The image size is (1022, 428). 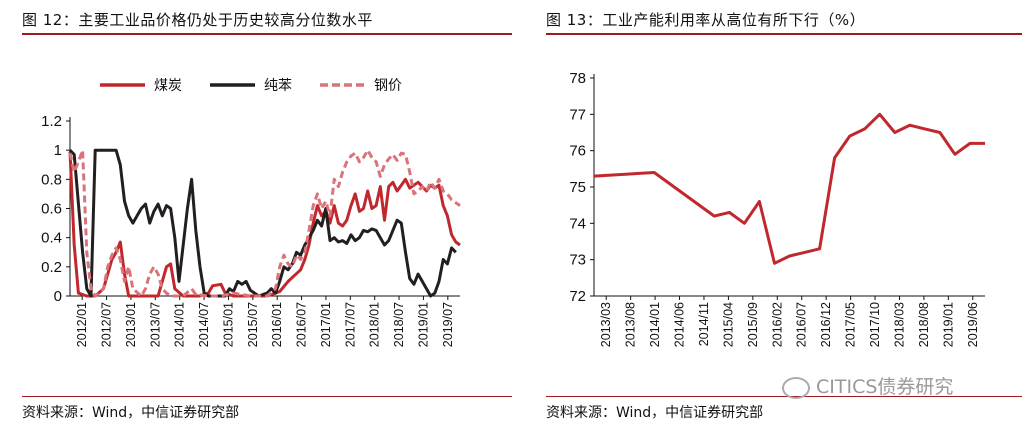 I want to click on y-tick-label: 0.6, so click(x=51, y=209).